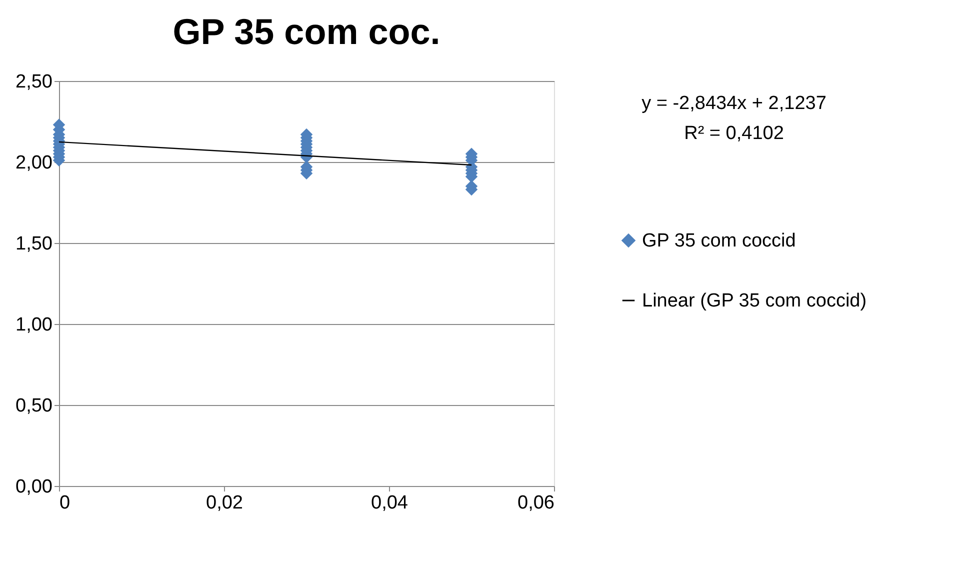  I want to click on chart-title: GP 35 com coc., so click(306, 31).